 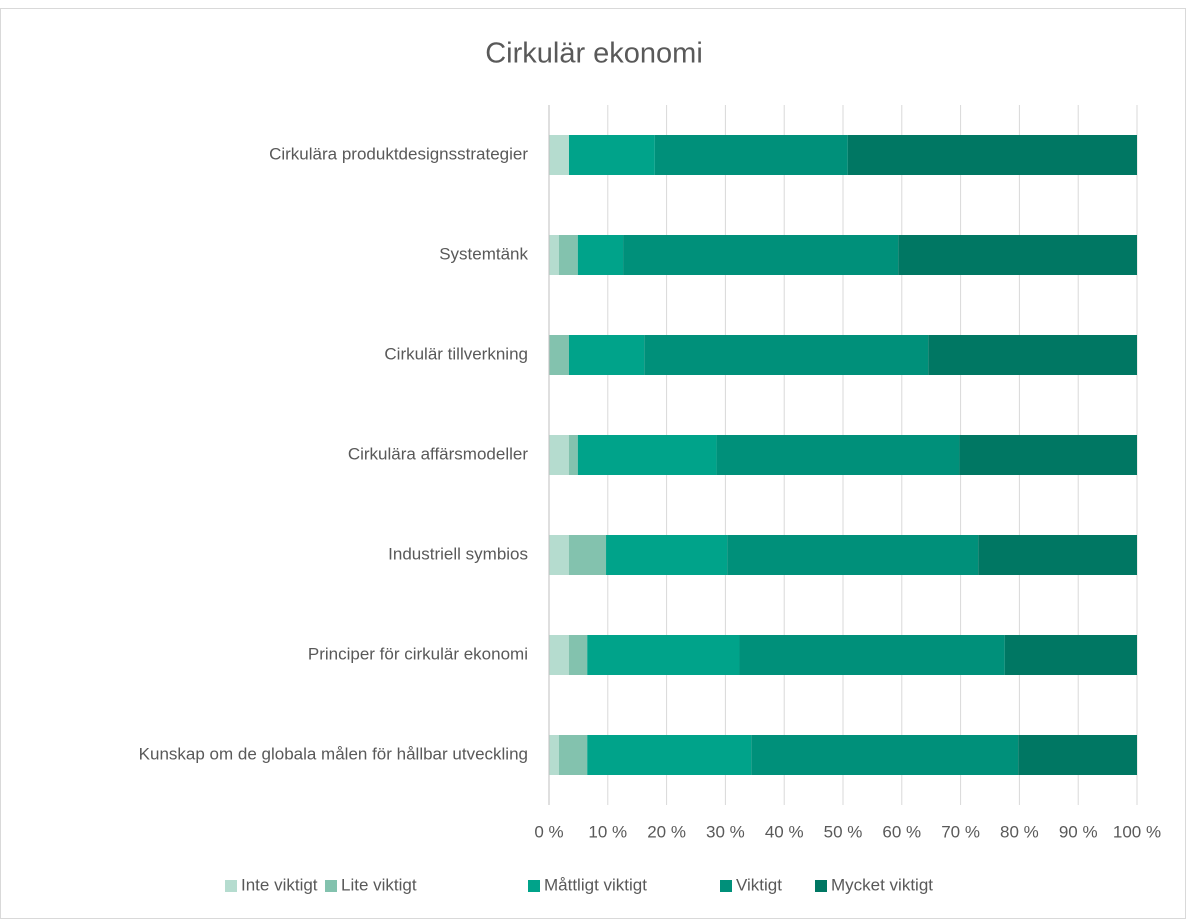 I want to click on legend-label: Måttligt viktigt, so click(x=595, y=884).